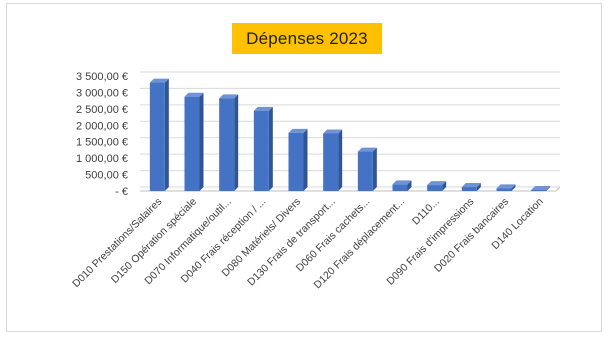 The height and width of the screenshot is (338, 609). Describe the element at coordinates (102, 77) in the screenshot. I see `y-tick-label: 3 500,00 €` at that location.